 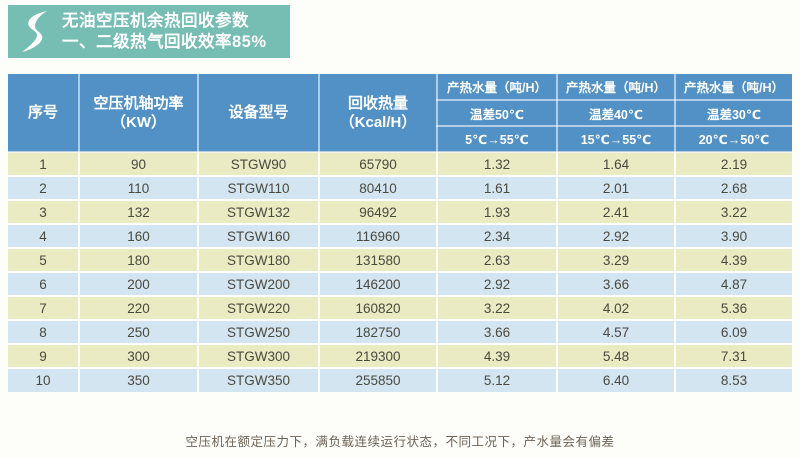 What do you see at coordinates (138, 164) in the screenshot?
I see `table-cell: 90` at bounding box center [138, 164].